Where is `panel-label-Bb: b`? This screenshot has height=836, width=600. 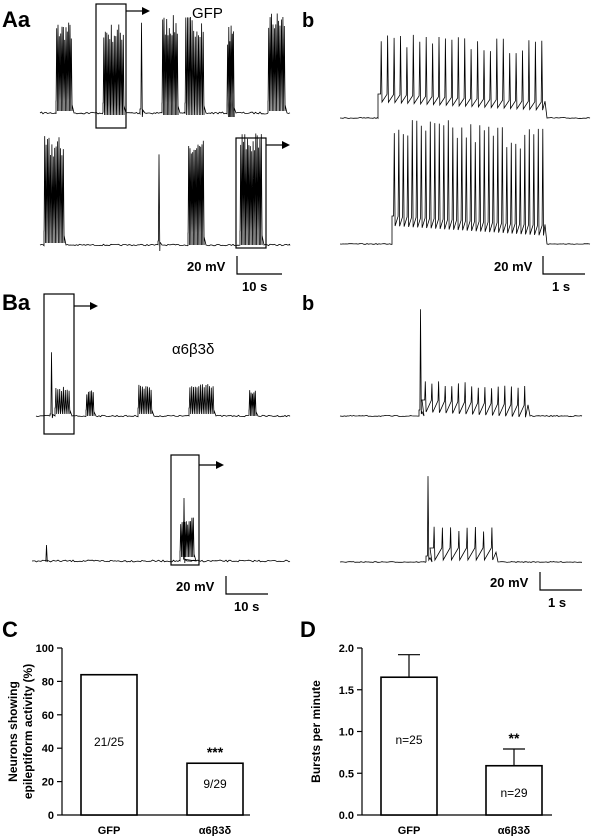
panel-label-Bb: b is located at coordinates (308, 304).